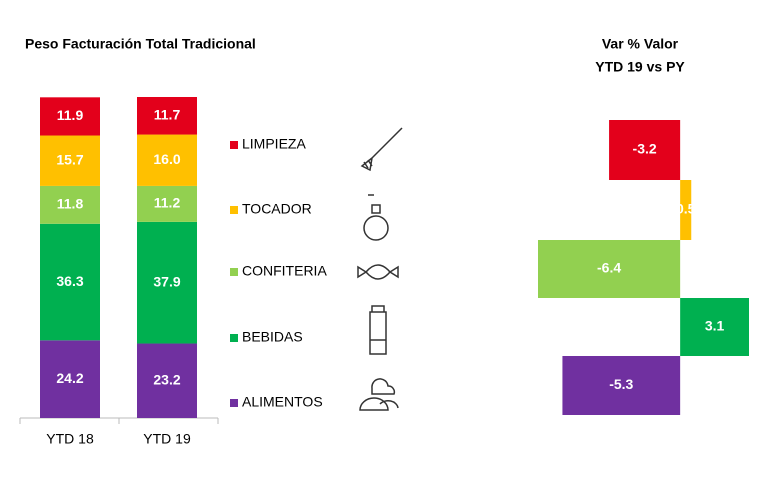  I want to click on data-label: 36.3, so click(69, 281).